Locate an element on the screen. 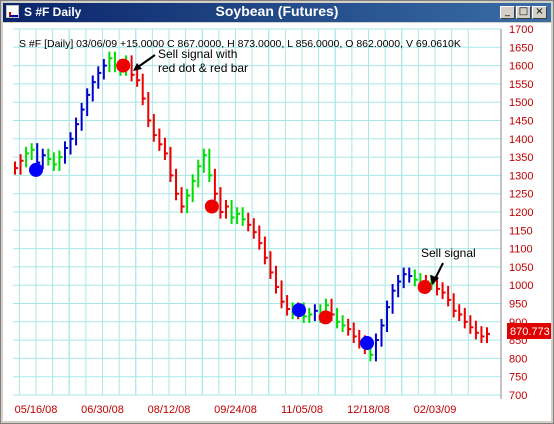  x-tick-label: 02/03/09 is located at coordinates (435, 410).